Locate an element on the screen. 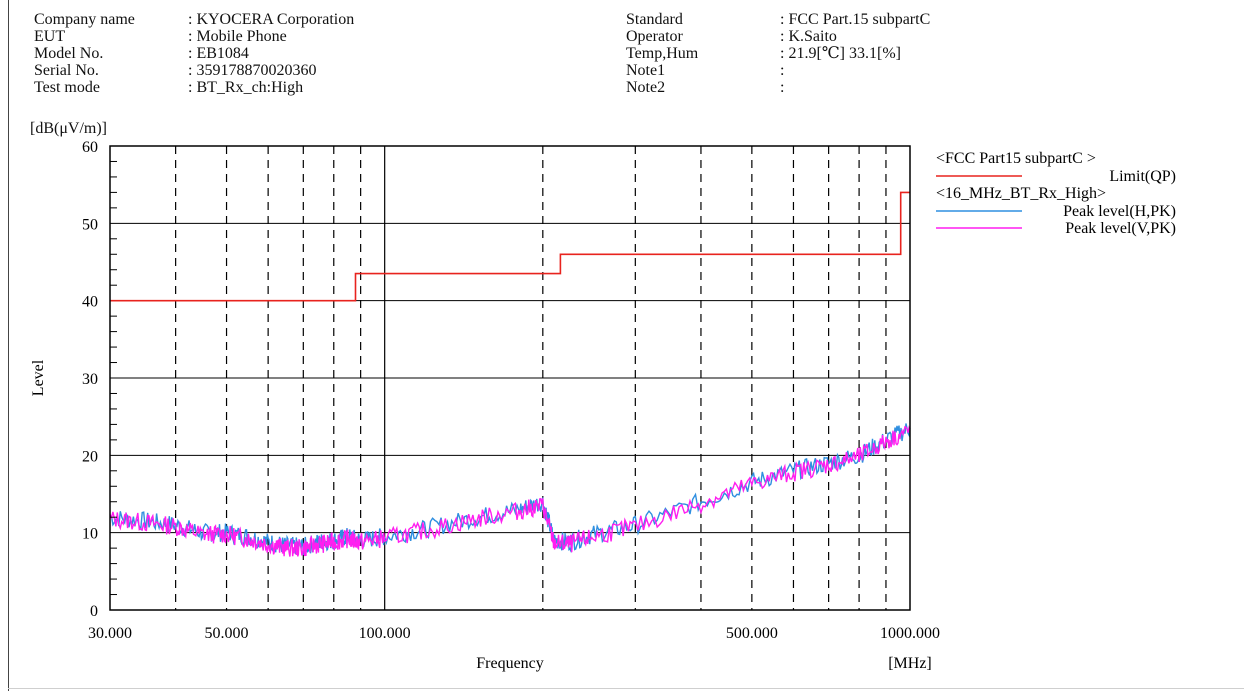 The width and height of the screenshot is (1244, 691). info-value: : EB1084 is located at coordinates (218, 53).